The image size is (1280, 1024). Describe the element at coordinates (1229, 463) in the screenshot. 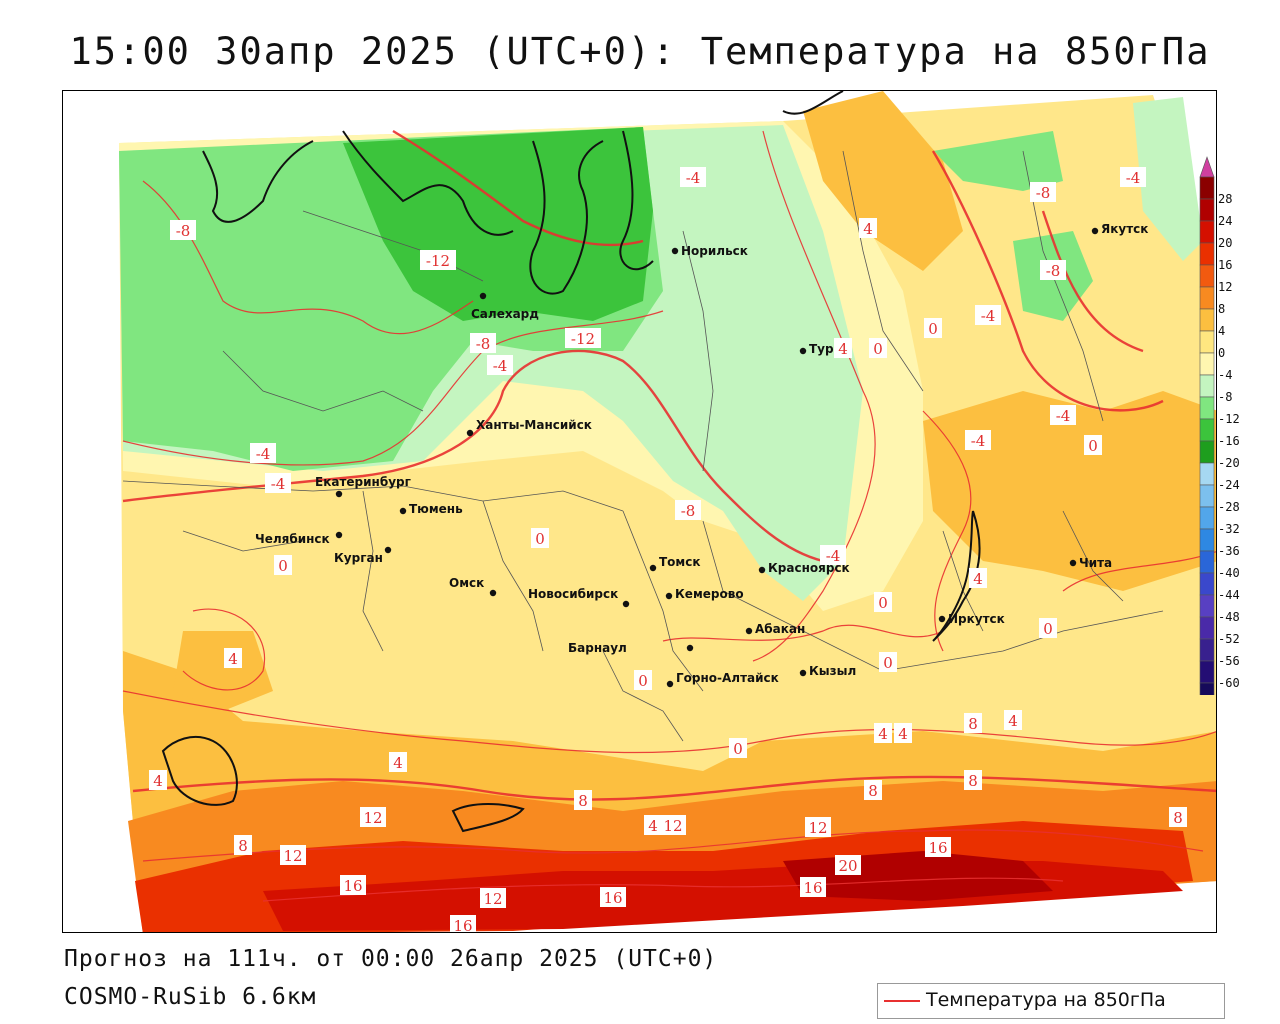

I see `colorbar-tick-label: -20` at that location.